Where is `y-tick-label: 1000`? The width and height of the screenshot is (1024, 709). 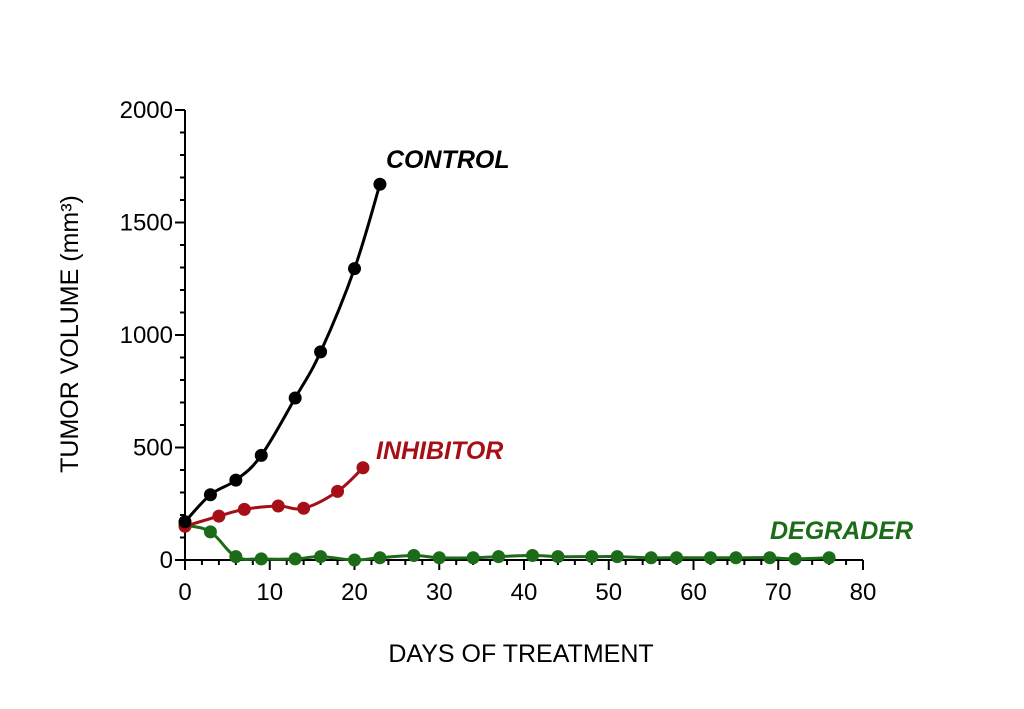 y-tick-label: 1000 is located at coordinates (146, 335).